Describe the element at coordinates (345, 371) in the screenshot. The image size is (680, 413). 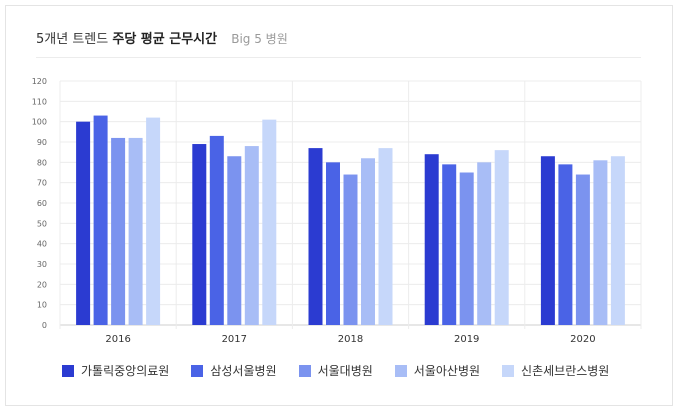
I see `legend-label: 서울대병원` at that location.